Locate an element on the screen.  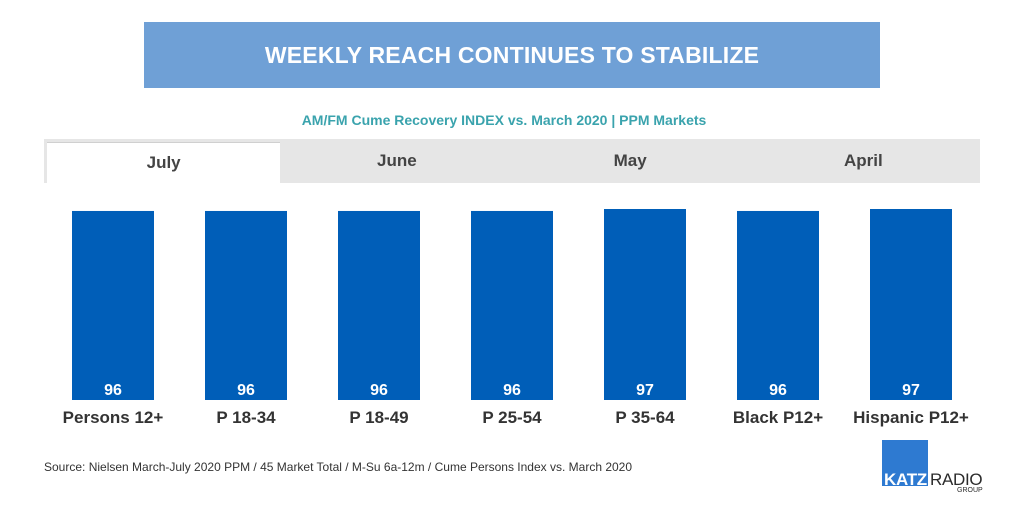
logo-square is located at coordinates (905, 463).